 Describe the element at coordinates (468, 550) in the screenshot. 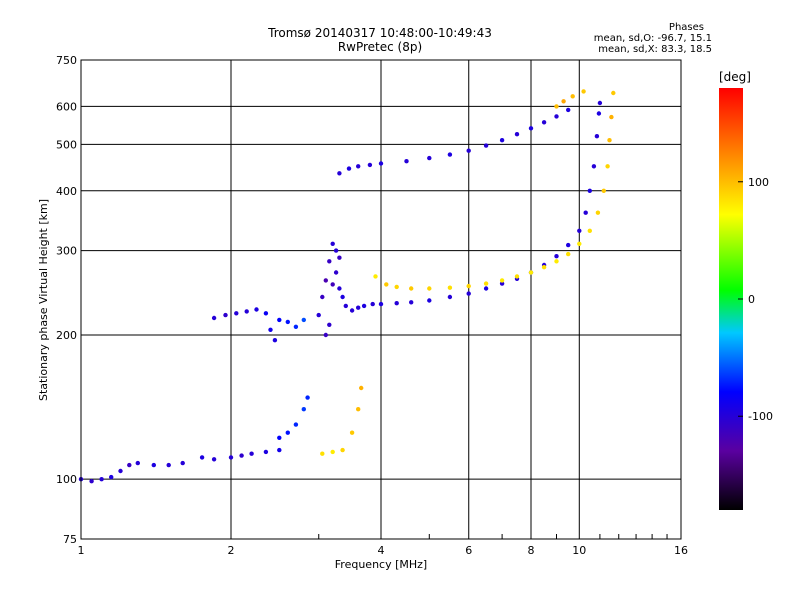

I see `x-tick-label: 6` at that location.